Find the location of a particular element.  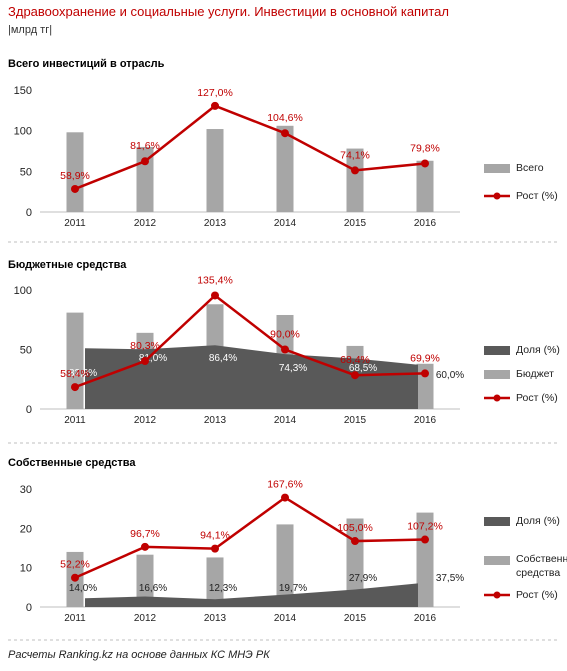

growth-data-label: 167,6% is located at coordinates (285, 485).